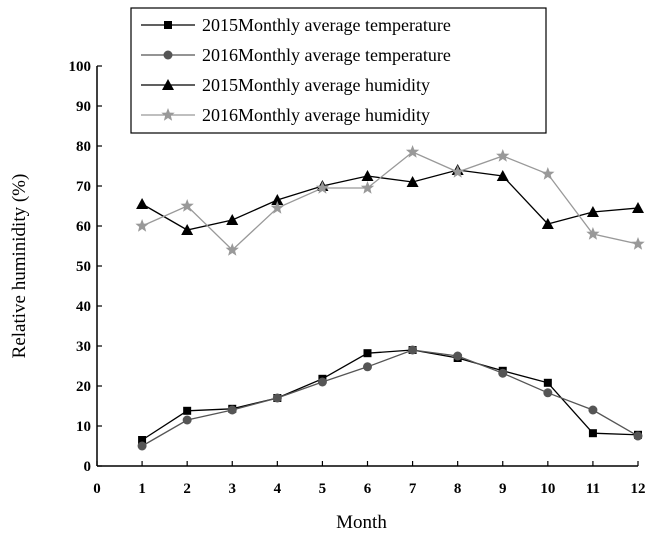  I want to click on y-tick-label: 20, so click(83, 387).